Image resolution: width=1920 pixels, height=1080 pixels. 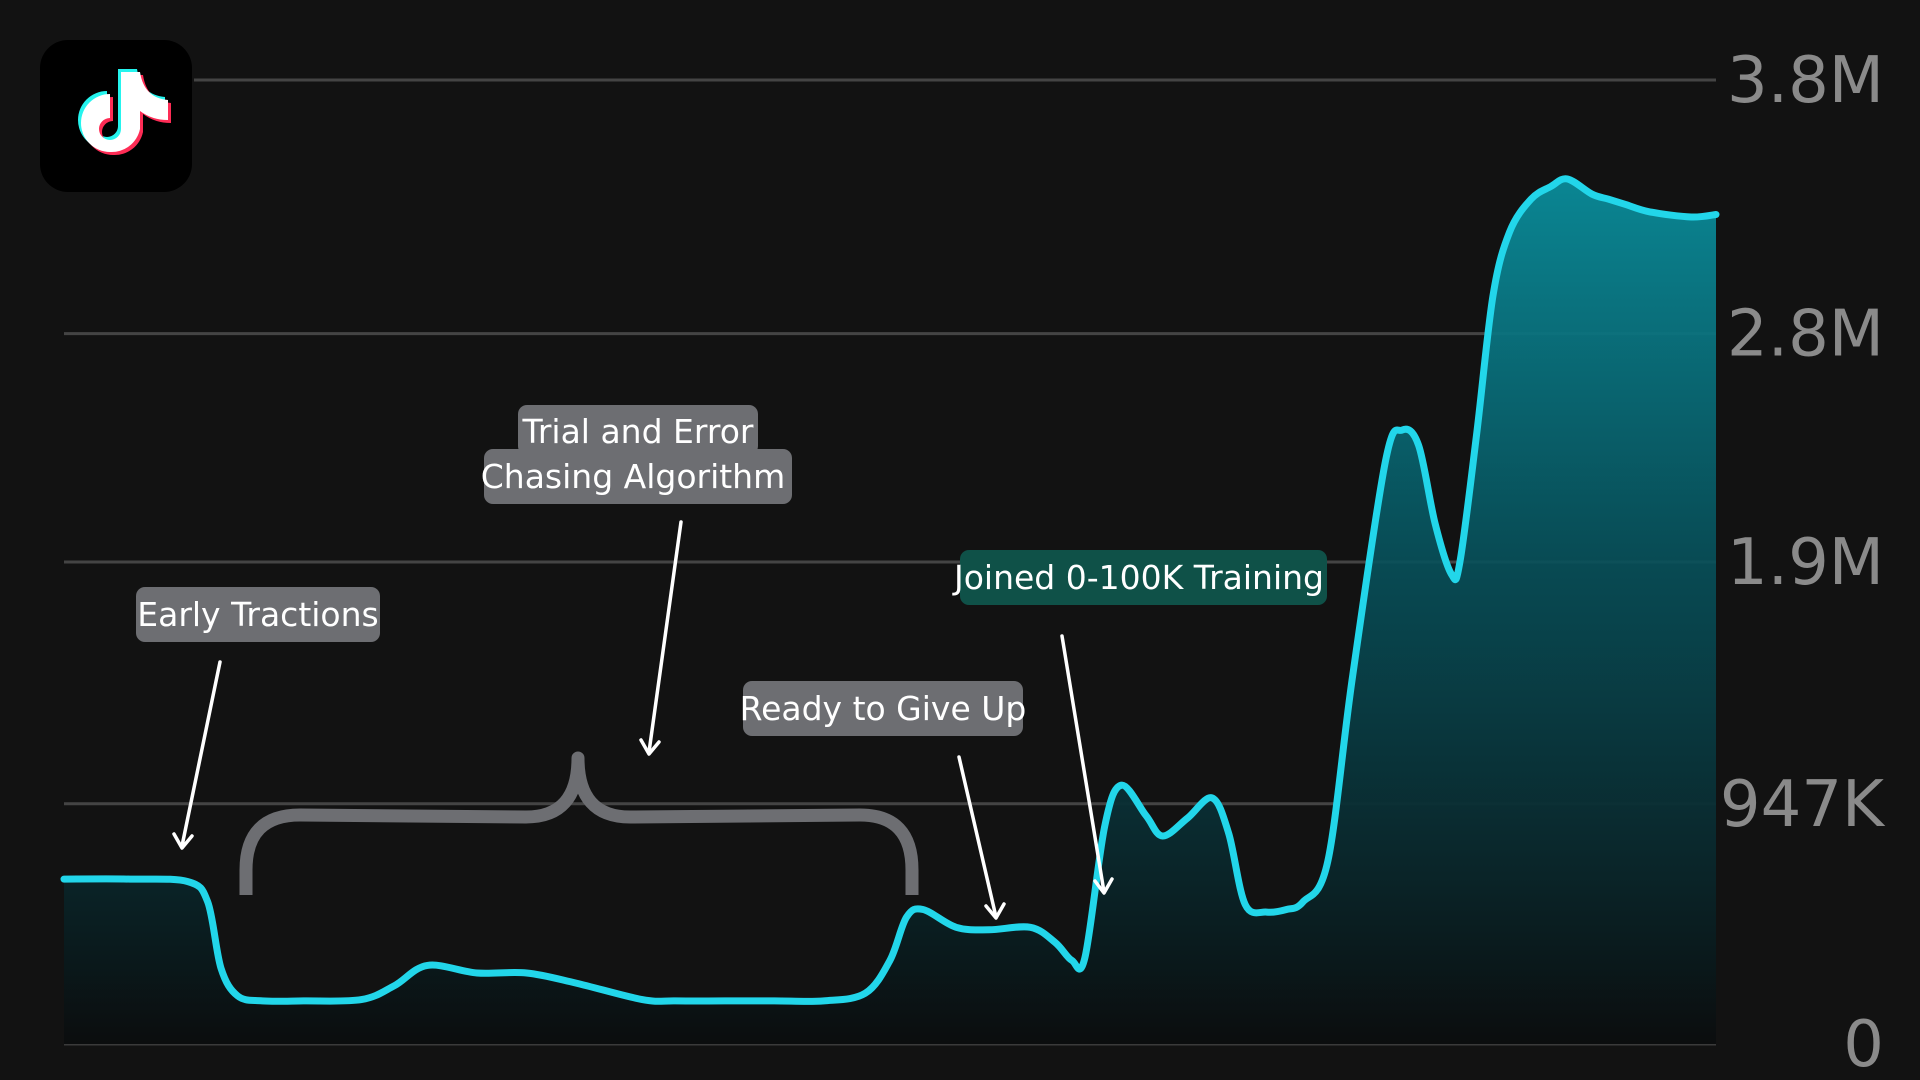 I want to click on arrow-trial-and-error, so click(x=661, y=638).